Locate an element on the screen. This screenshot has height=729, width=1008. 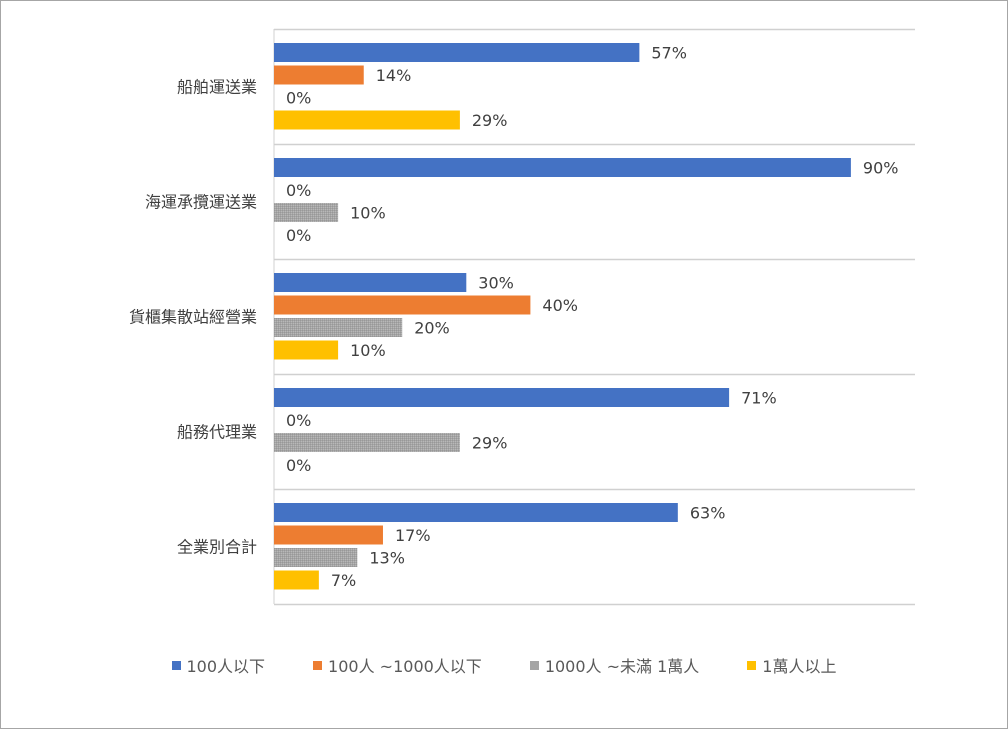
legend: 100人以下 100人 ~1000人以下 1000人 ~未滿 1萬人 1萬人以上 is located at coordinates (504, 665).